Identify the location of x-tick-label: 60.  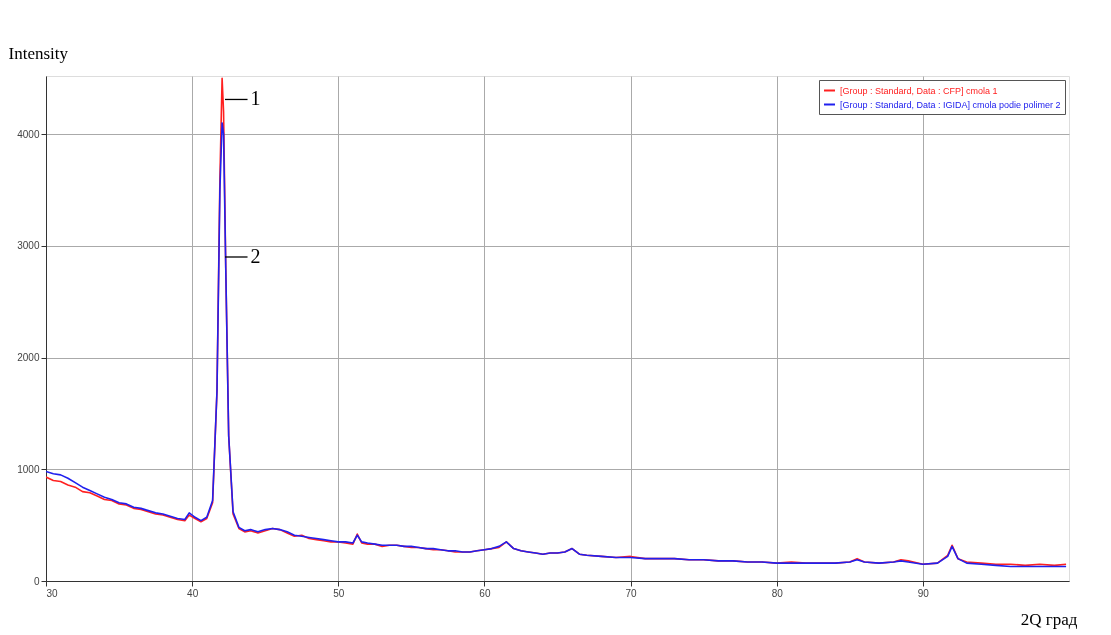
(485, 593).